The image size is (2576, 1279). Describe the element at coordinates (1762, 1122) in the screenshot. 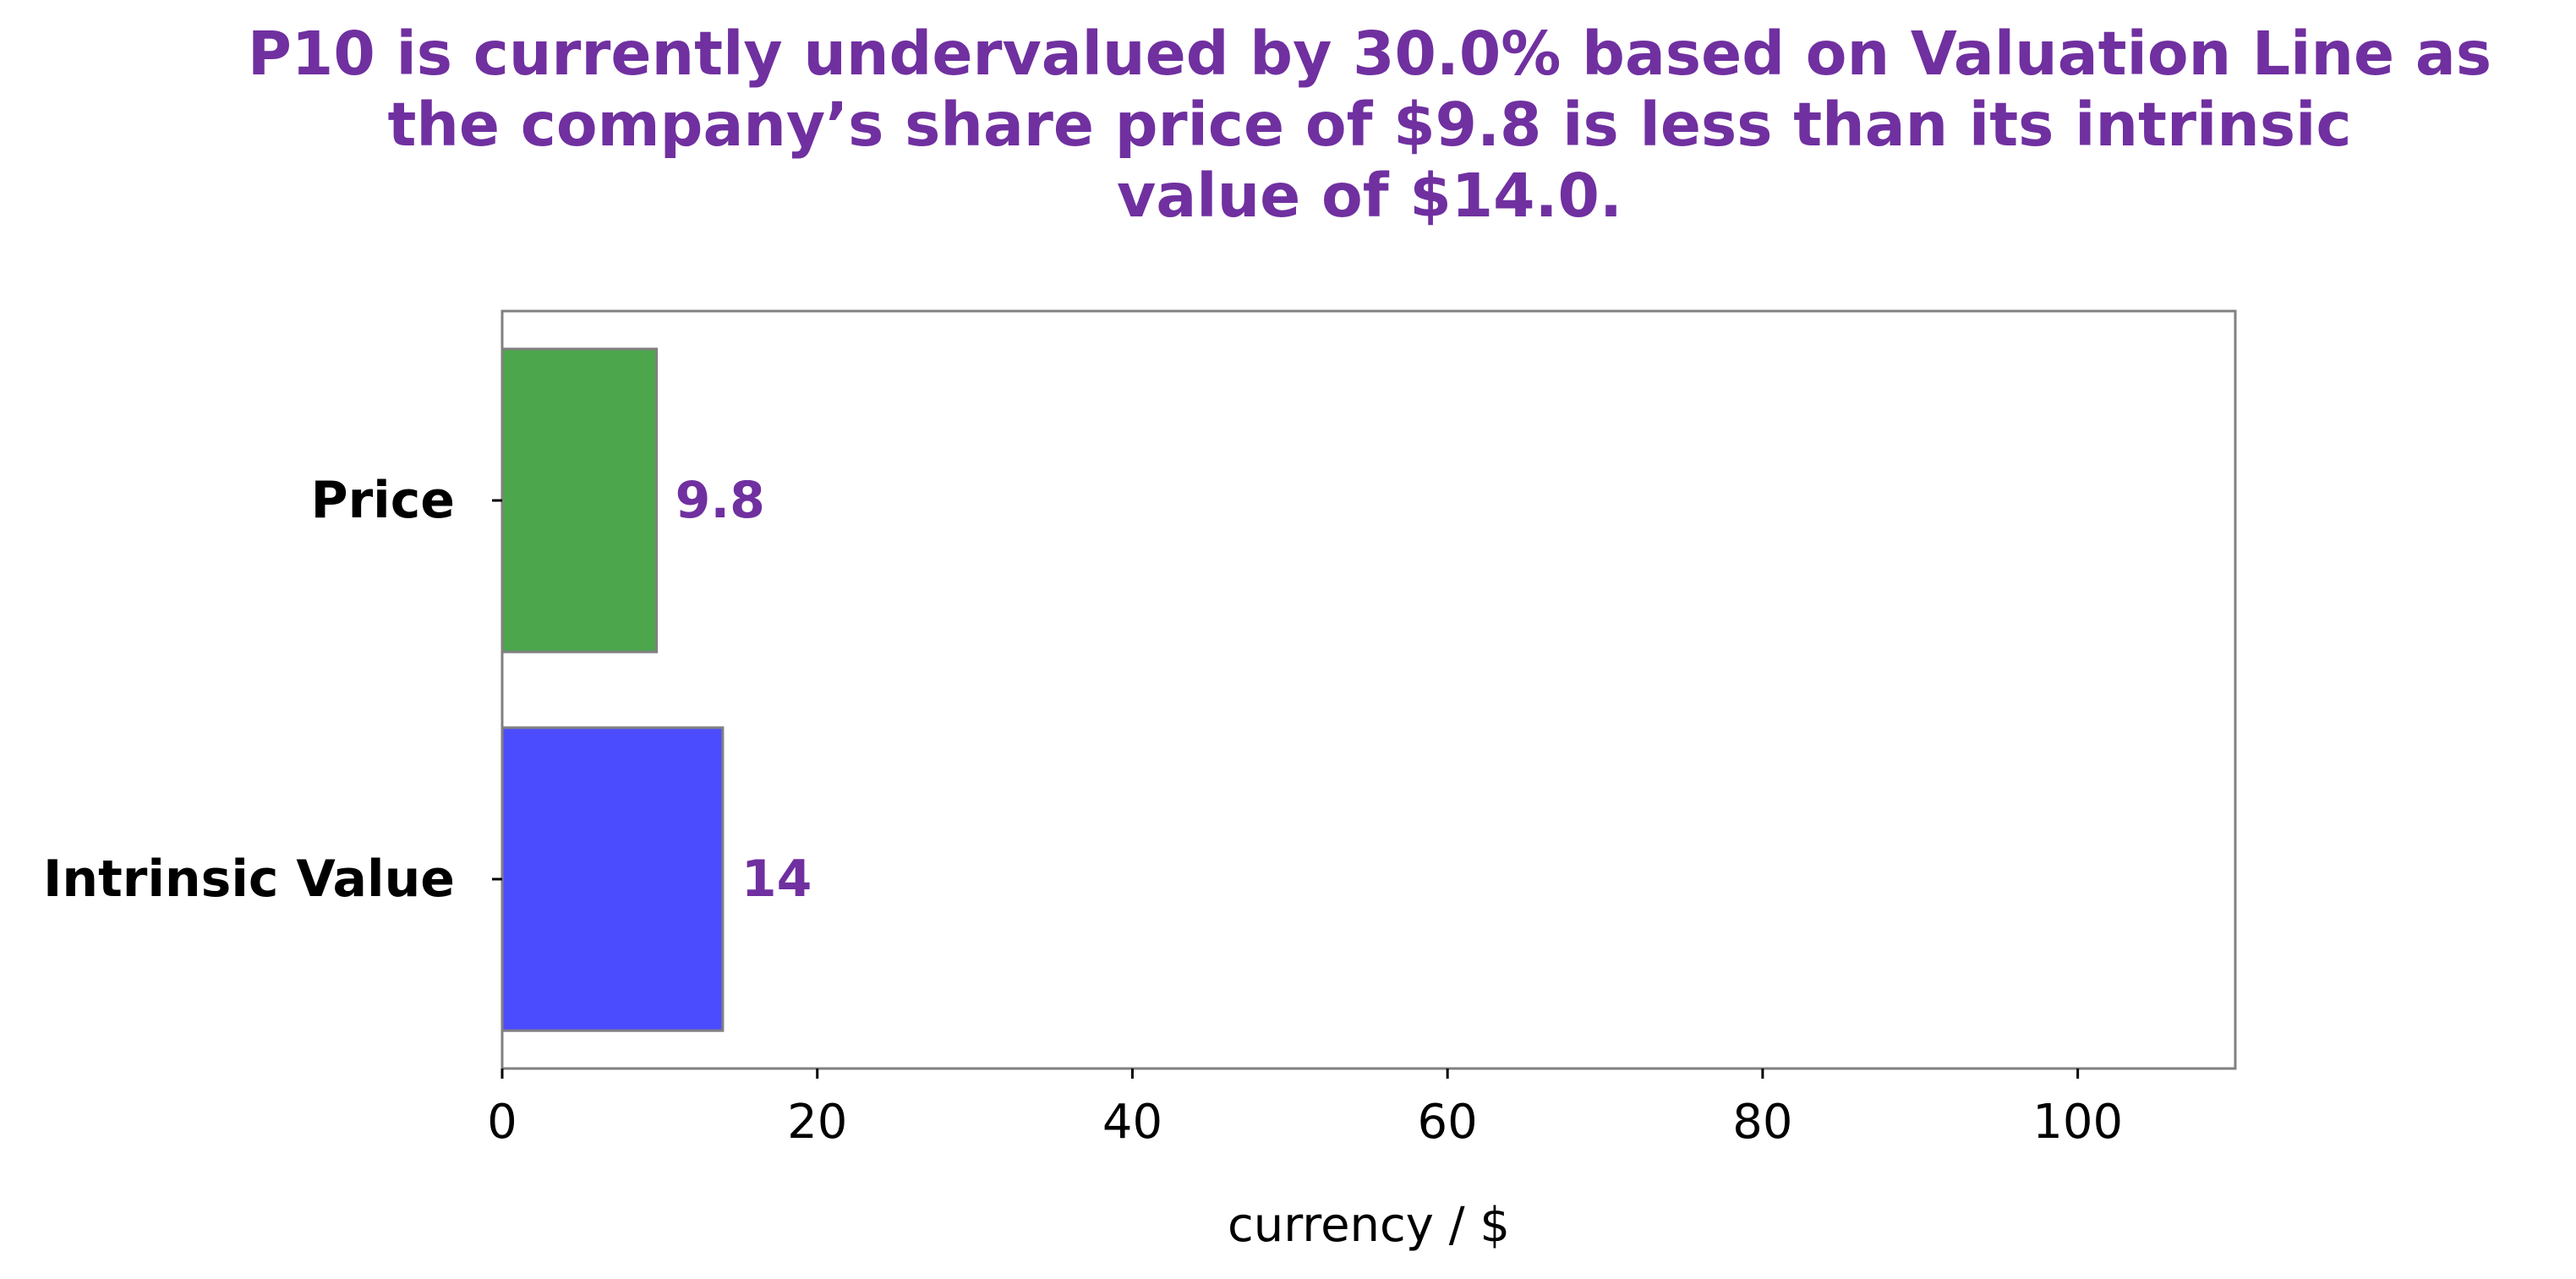

I see `x-tick-label-80: 80` at that location.